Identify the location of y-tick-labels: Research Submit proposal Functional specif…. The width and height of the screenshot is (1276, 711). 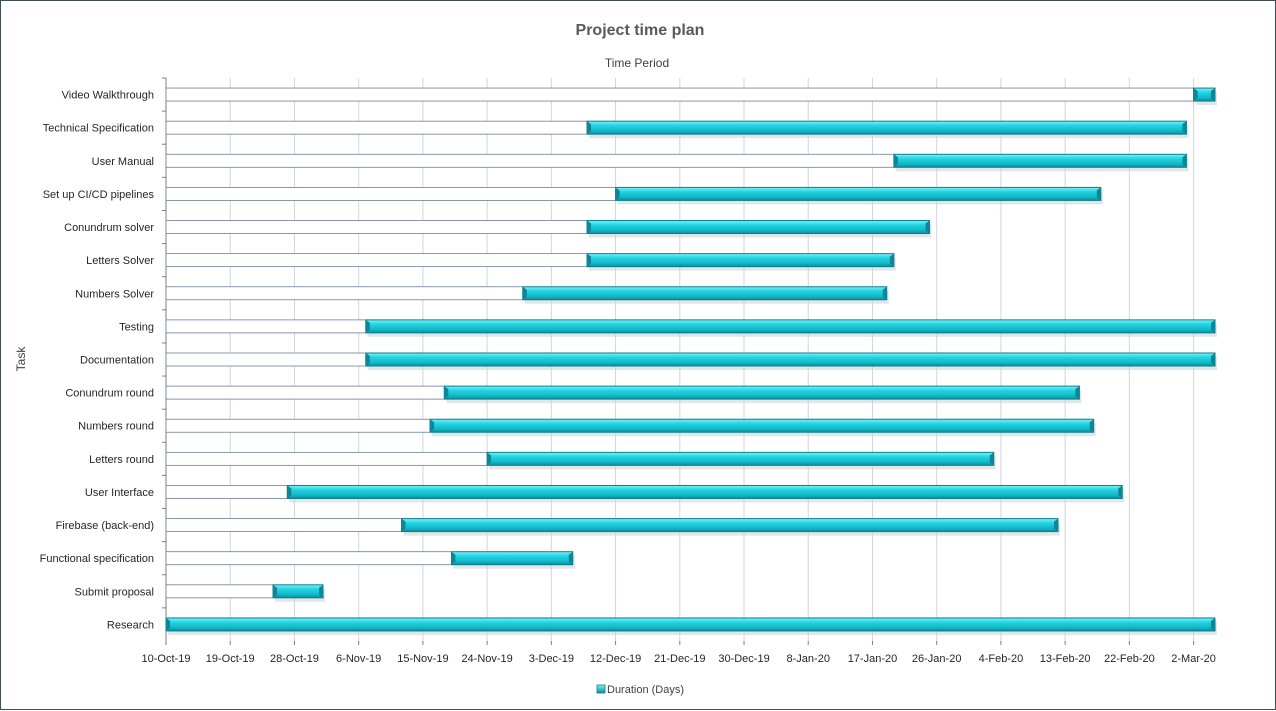
(97, 361).